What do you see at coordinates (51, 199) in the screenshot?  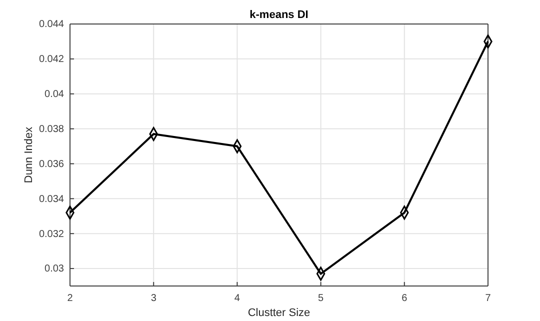 I see `y-tick-label: 0.034` at bounding box center [51, 199].